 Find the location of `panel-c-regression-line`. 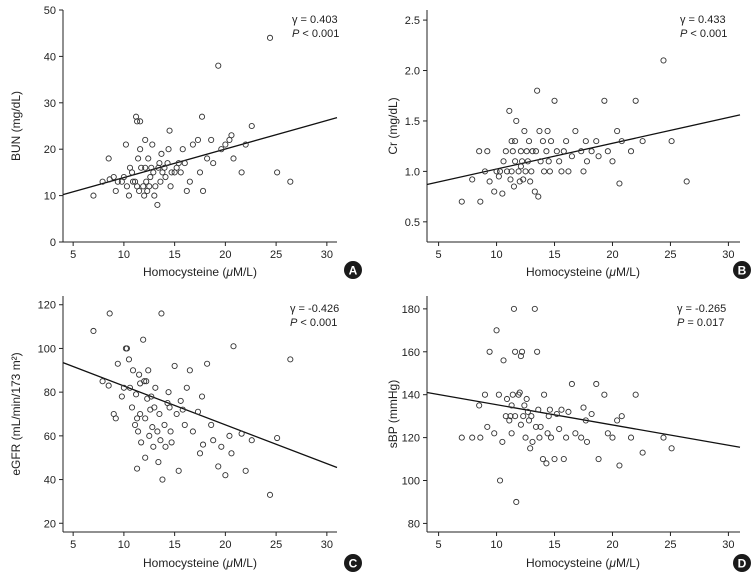

panel-c-regression-line is located at coordinates (200, 415).